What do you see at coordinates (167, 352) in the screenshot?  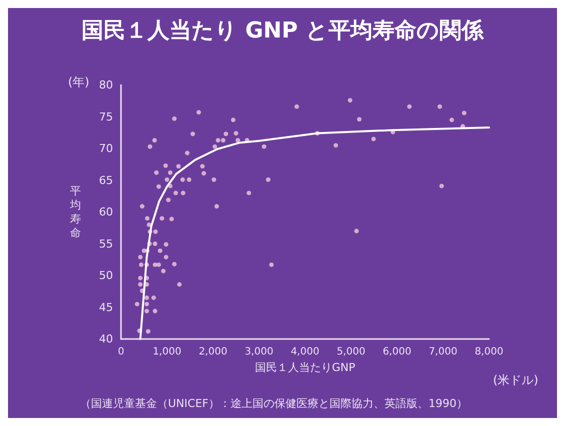 I see `x-tick-label: 1,000` at bounding box center [167, 352].